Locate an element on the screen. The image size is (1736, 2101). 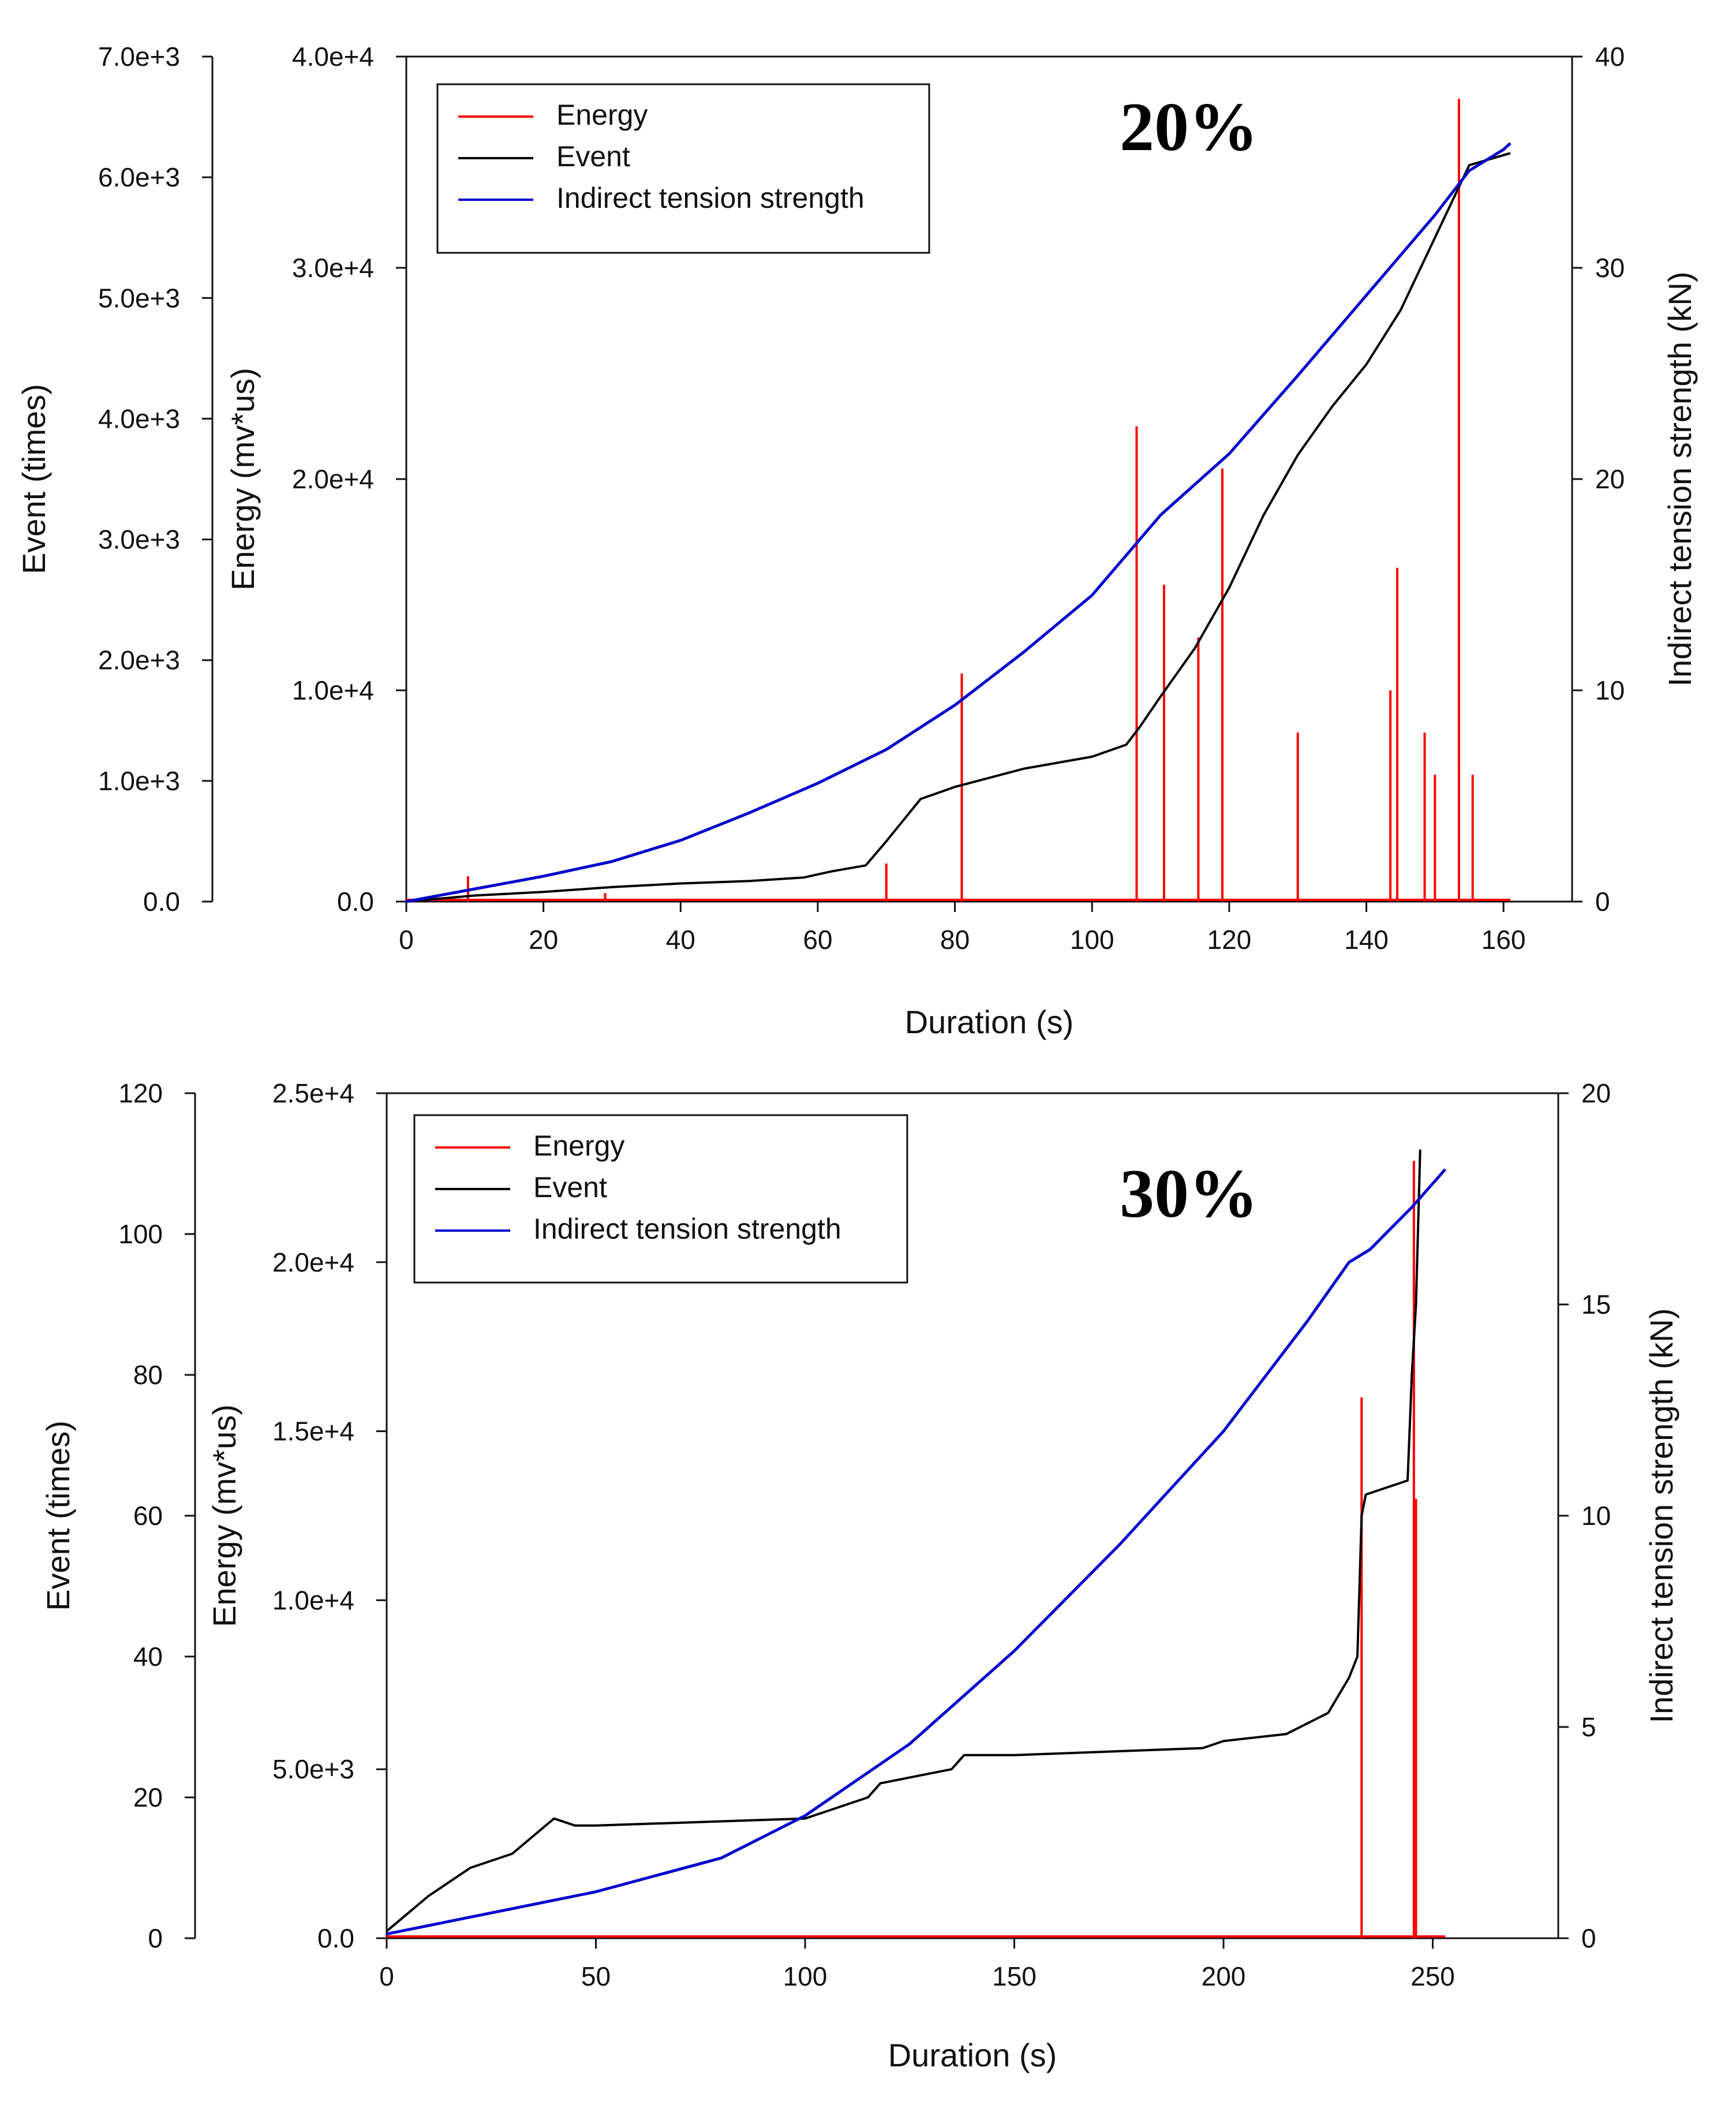
event-tick-label: 40 is located at coordinates (148, 1657).